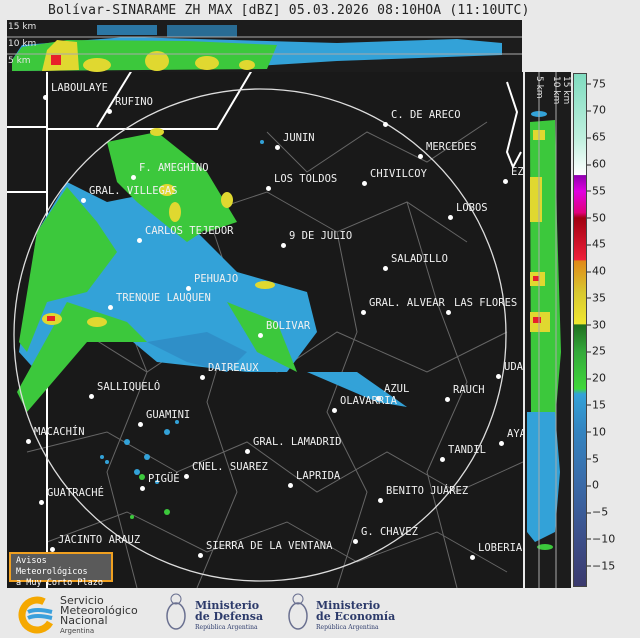 The image size is (640, 638). I want to click on city-label: LABOULAYE, so click(79, 88).